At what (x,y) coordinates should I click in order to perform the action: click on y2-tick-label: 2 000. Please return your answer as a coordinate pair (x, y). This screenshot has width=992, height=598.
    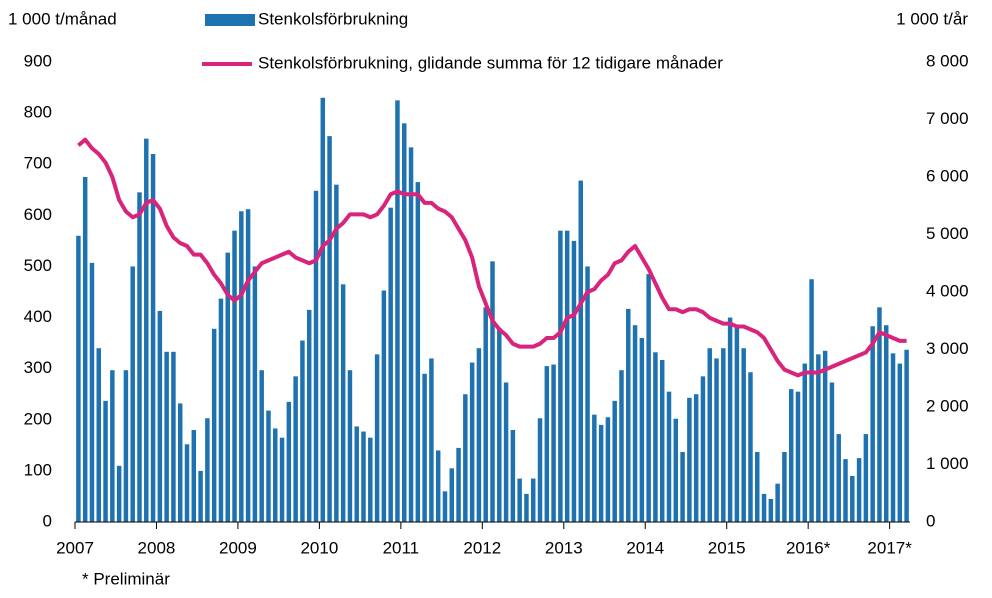
    Looking at the image, I should click on (947, 405).